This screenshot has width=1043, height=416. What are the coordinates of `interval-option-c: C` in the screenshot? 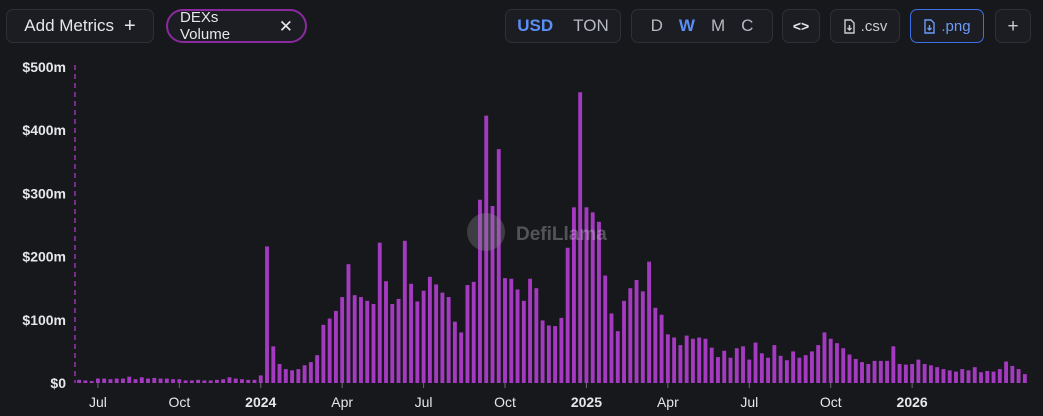 It's located at (747, 25).